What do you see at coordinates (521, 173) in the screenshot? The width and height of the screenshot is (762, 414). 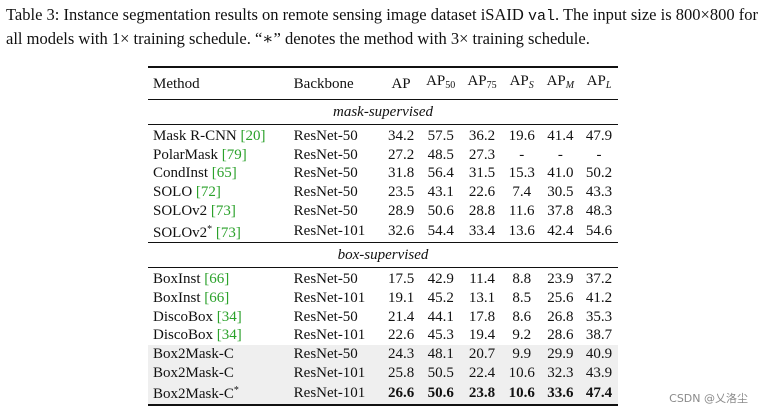 I see `aps-cell: 15.3` at bounding box center [521, 173].